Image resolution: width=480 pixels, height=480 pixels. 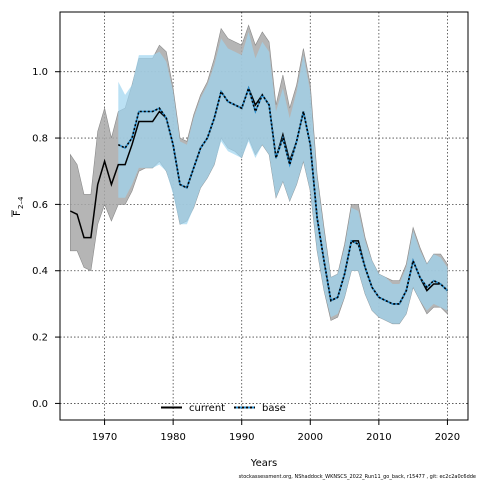 I want to click on x-tick-label-2000: 2000, so click(x=310, y=437).